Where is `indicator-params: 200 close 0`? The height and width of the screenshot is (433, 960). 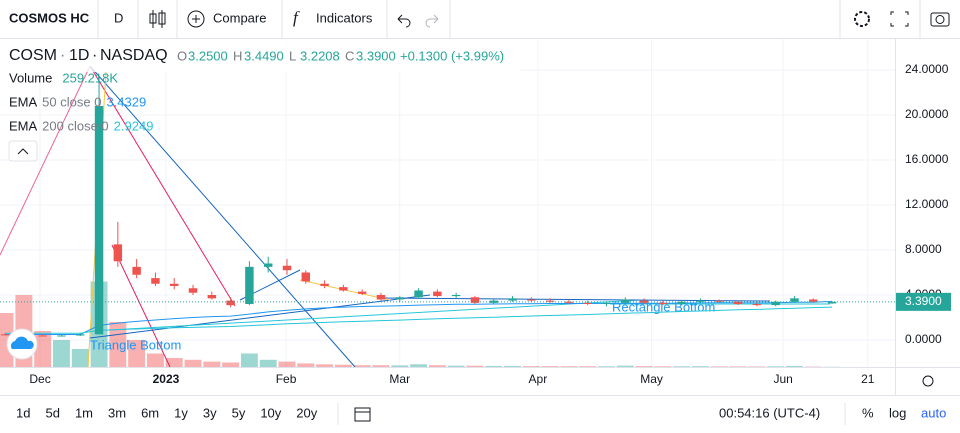
indicator-params: 200 close 0 is located at coordinates (75, 125).